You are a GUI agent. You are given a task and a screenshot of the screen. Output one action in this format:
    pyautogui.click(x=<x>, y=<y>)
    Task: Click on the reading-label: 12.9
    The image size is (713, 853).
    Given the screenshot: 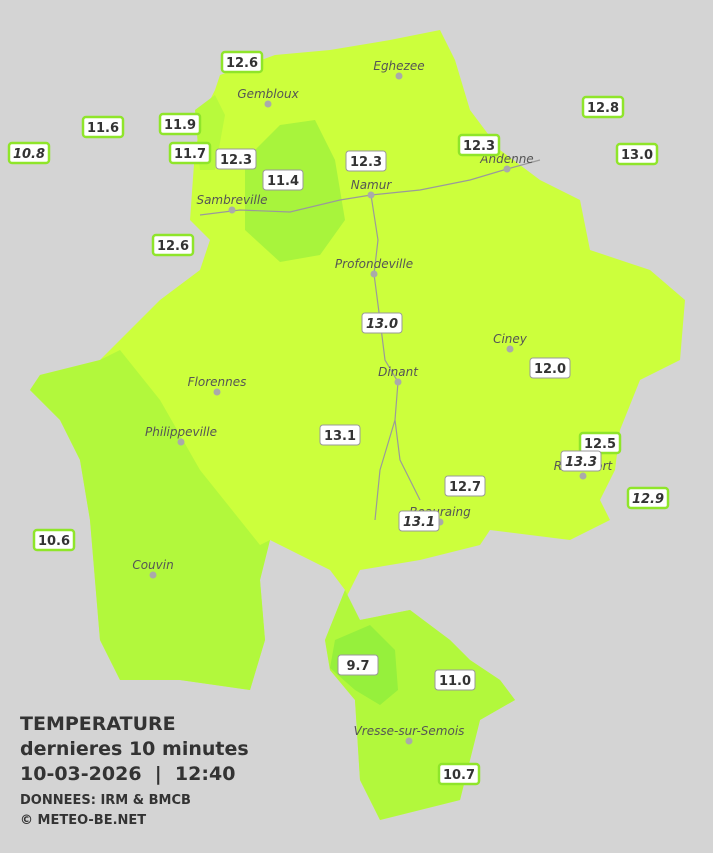 What is the action you would take?
    pyautogui.click(x=648, y=499)
    